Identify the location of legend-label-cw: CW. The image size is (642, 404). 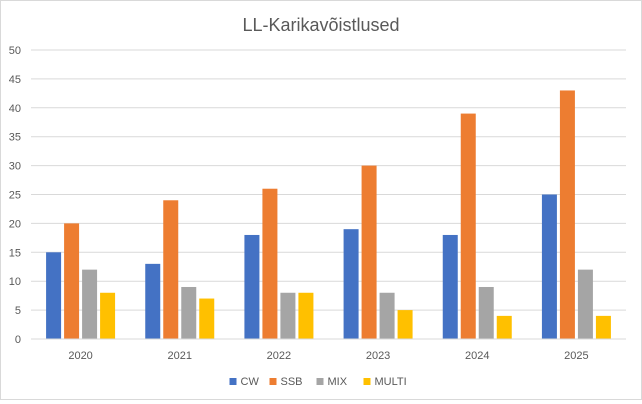
(250, 382).